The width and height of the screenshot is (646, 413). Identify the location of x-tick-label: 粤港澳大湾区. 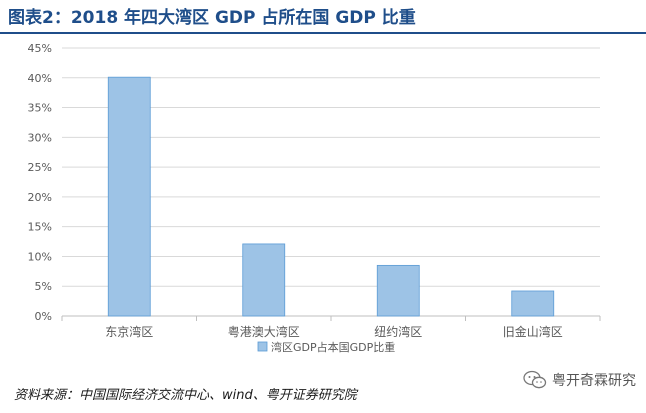
(264, 331).